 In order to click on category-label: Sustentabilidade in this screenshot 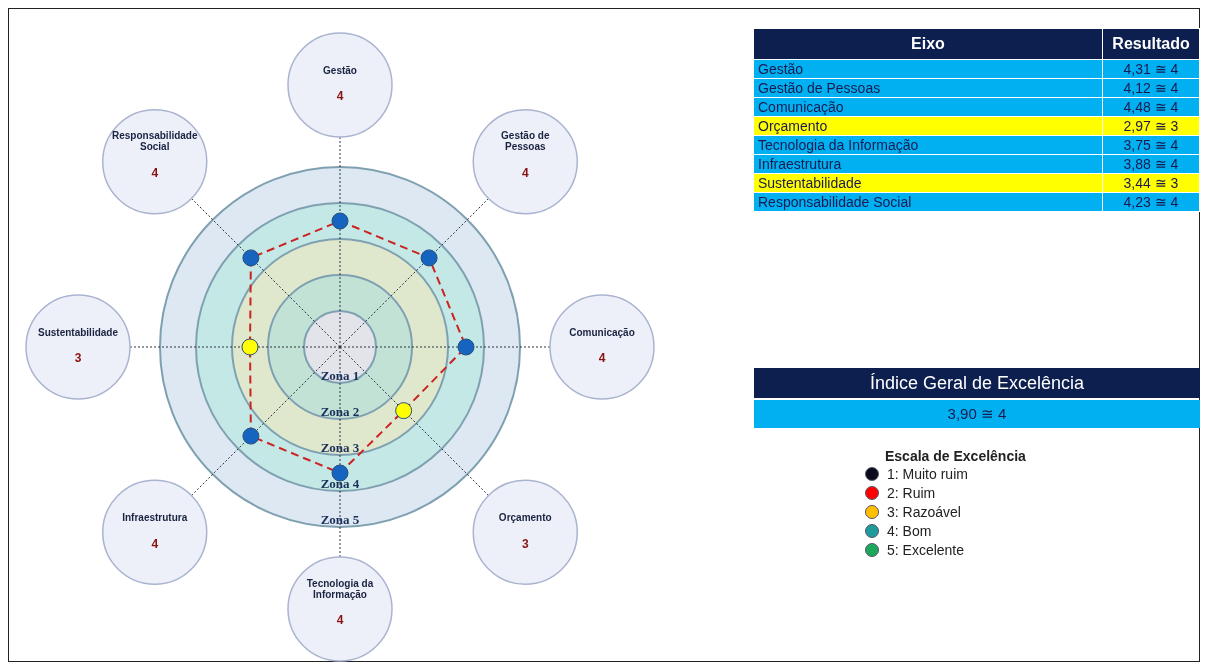, I will do `click(928, 183)`.